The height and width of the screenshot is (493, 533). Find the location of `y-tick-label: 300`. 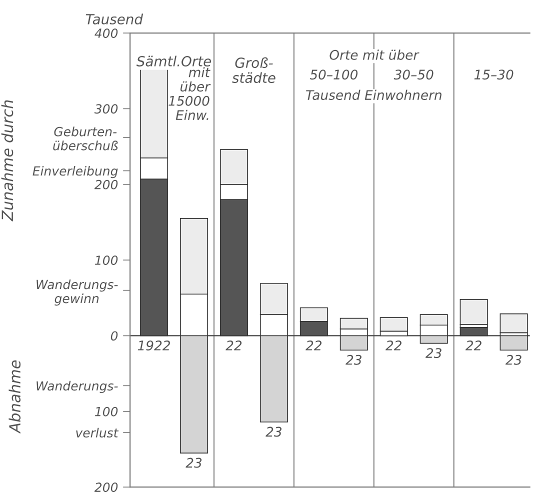

y-tick-label: 300 is located at coordinates (106, 109).